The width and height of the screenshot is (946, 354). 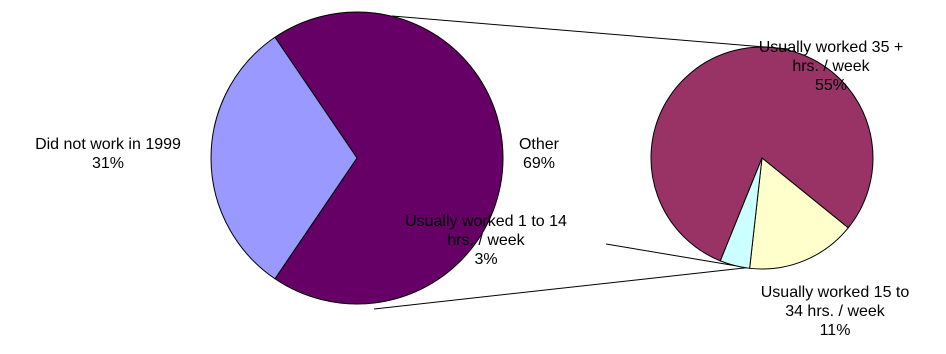 What do you see at coordinates (539, 163) in the screenshot?
I see `label-other-percent: 69%` at bounding box center [539, 163].